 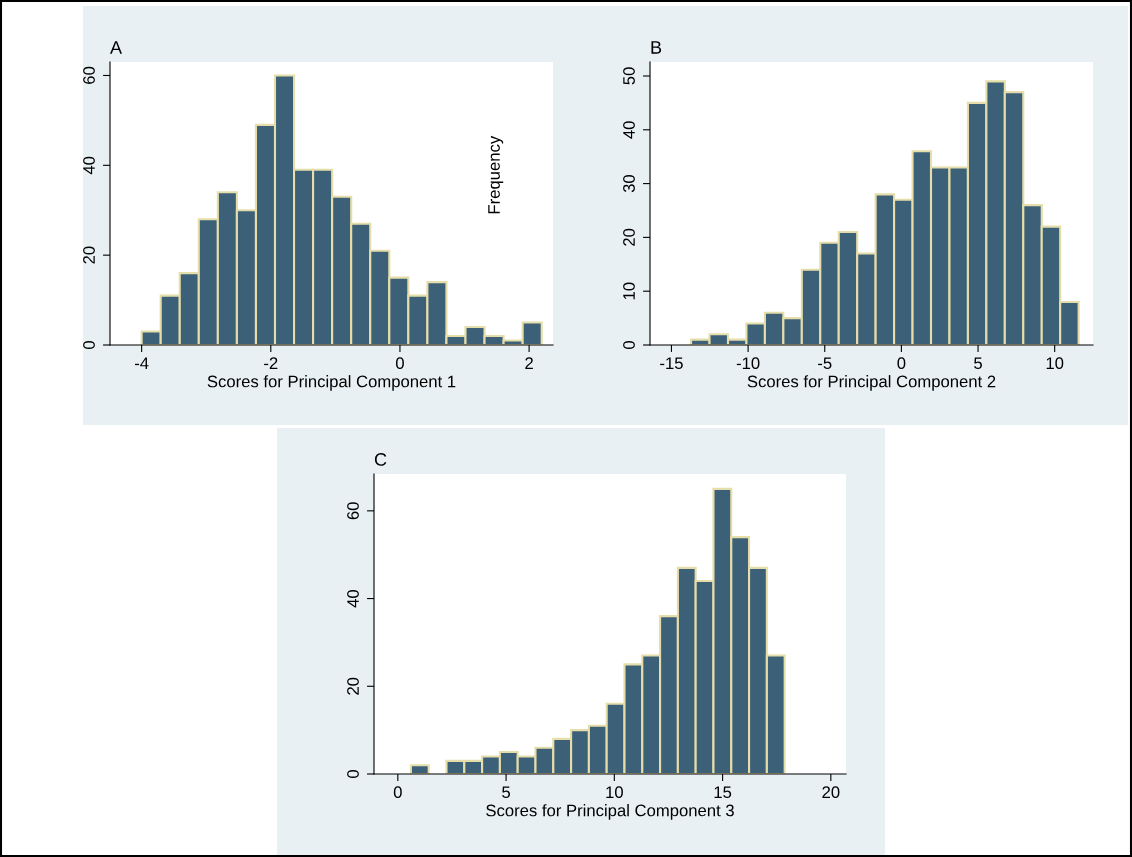 What do you see at coordinates (629, 76) in the screenshot?
I see `y-tick-label: 50` at bounding box center [629, 76].